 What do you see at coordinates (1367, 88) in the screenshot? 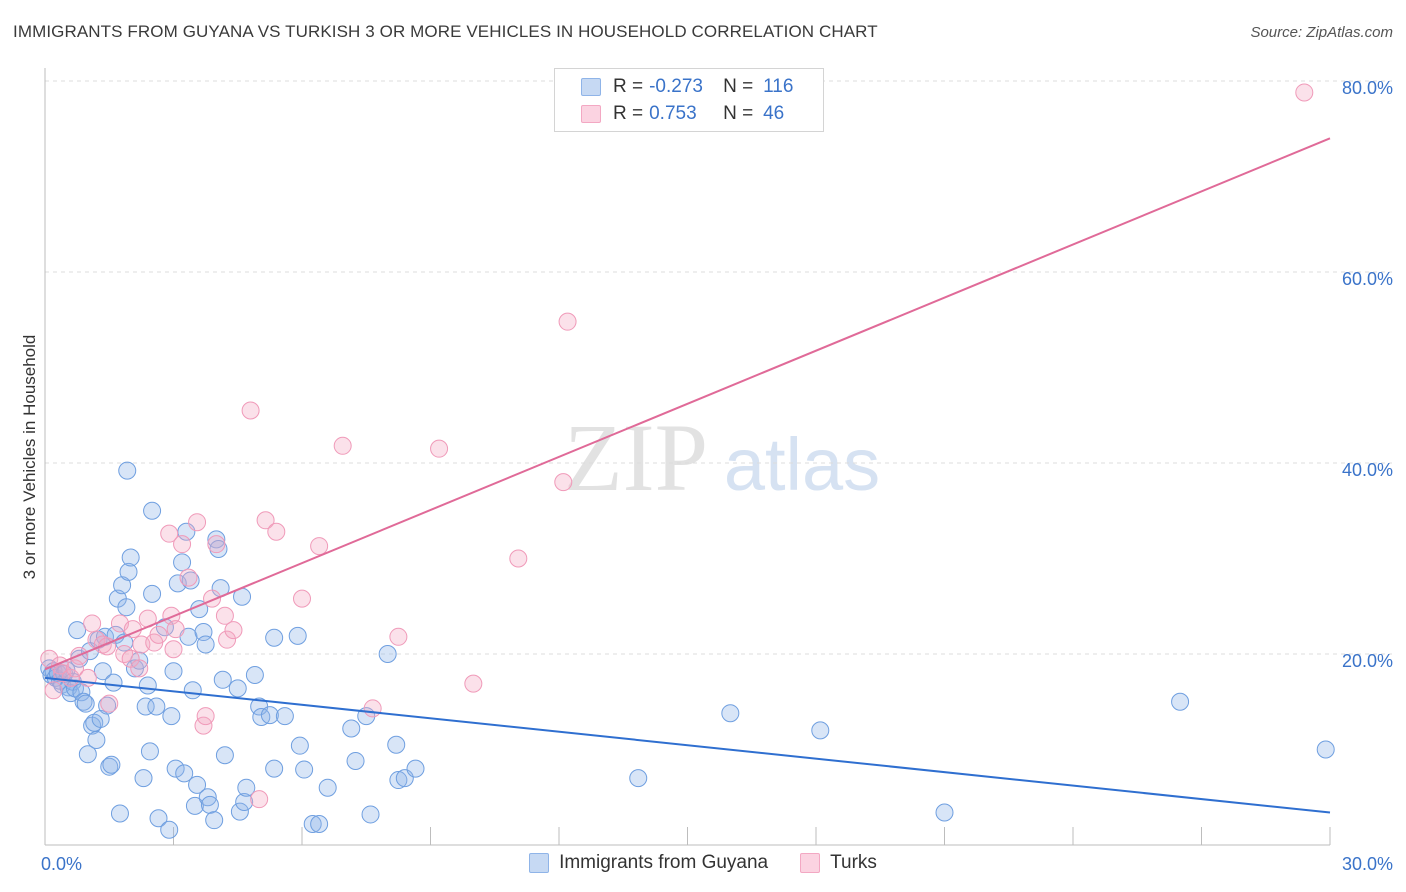
I see `y-tick-label: 80.0%` at bounding box center [1367, 88].